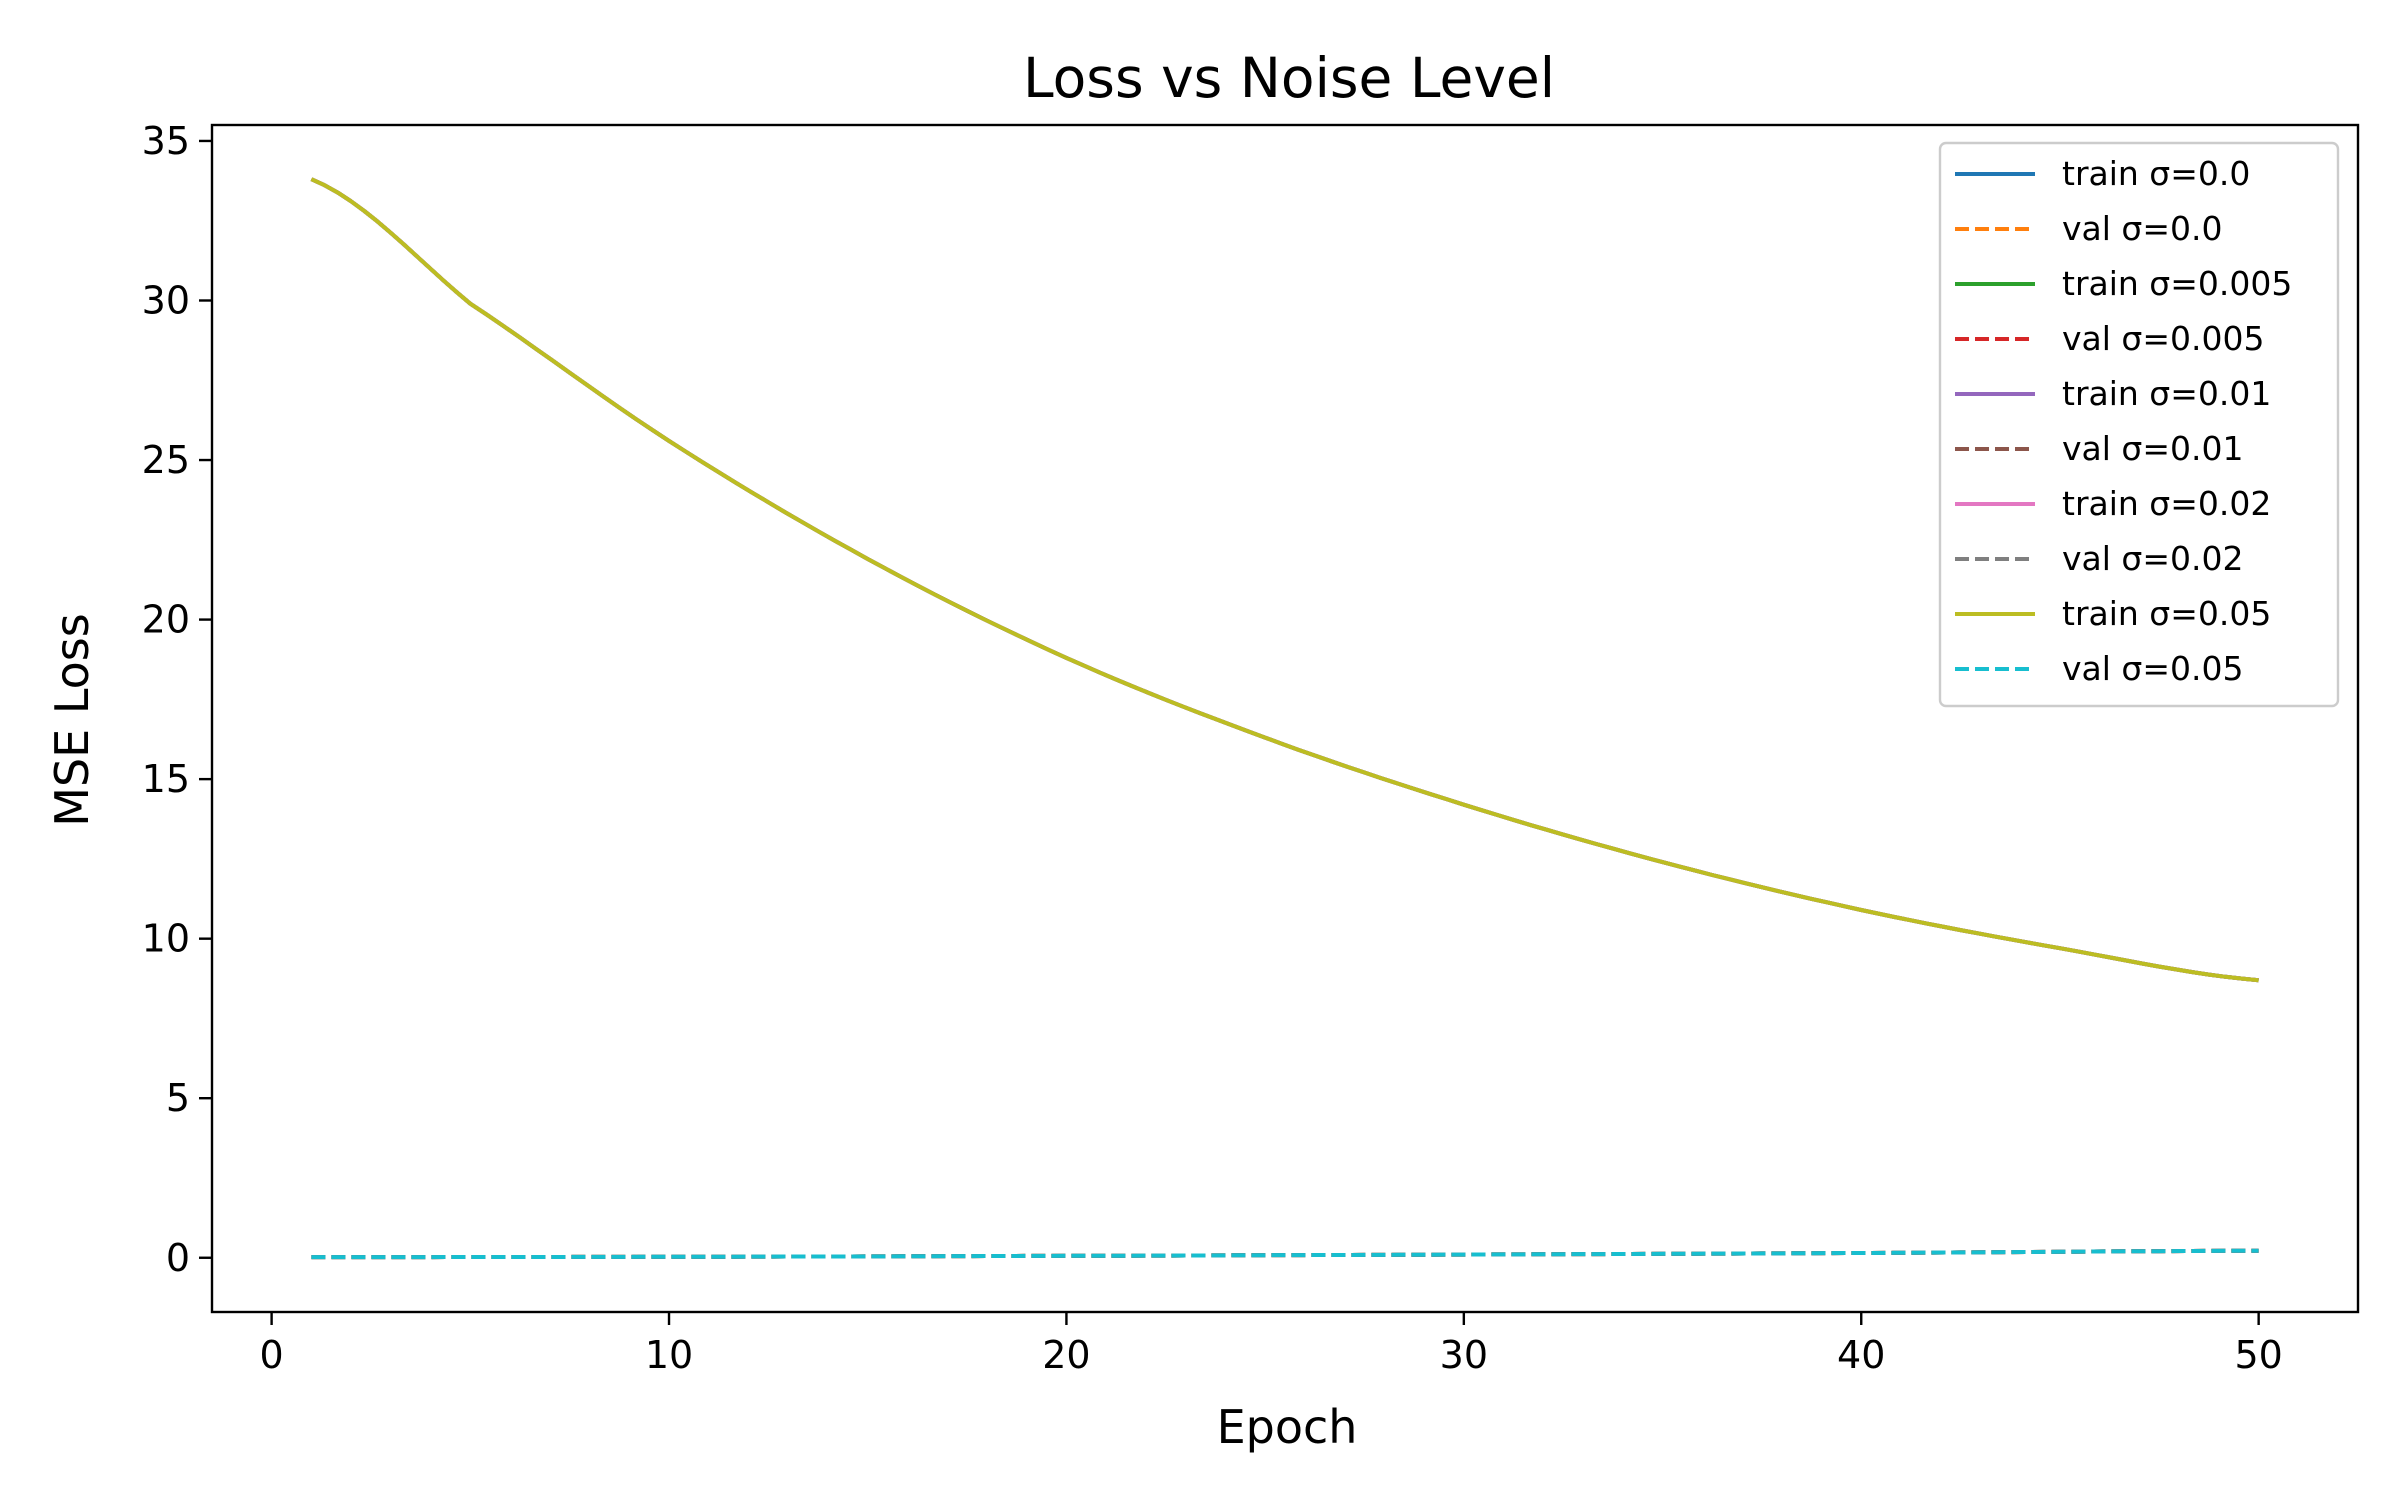 The width and height of the screenshot is (2400, 1500). I want to click on legend-label: val σ=0.01, so click(2152, 448).